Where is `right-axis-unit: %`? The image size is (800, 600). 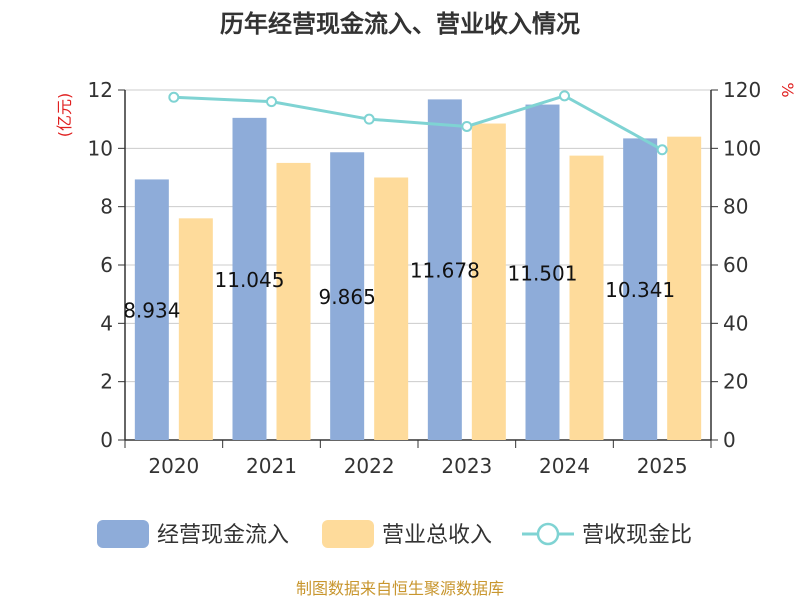 right-axis-unit: % is located at coordinates (787, 89).